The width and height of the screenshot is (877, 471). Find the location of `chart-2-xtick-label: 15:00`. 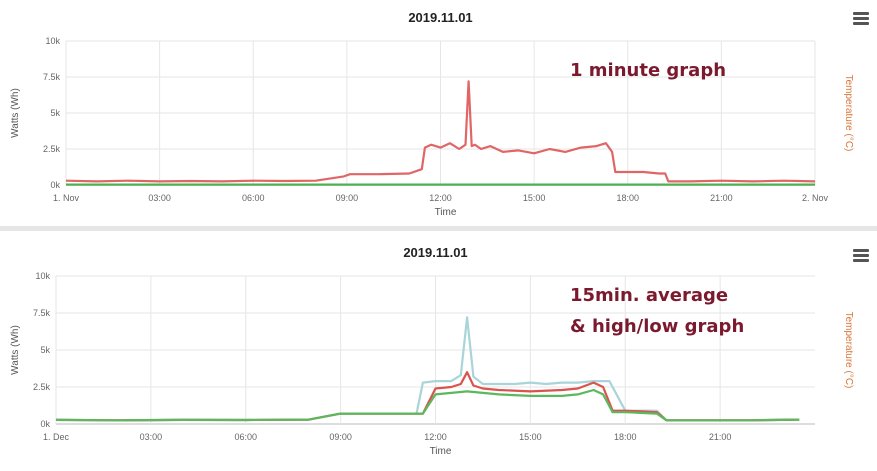

chart-2-xtick-label: 15:00 is located at coordinates (530, 437).